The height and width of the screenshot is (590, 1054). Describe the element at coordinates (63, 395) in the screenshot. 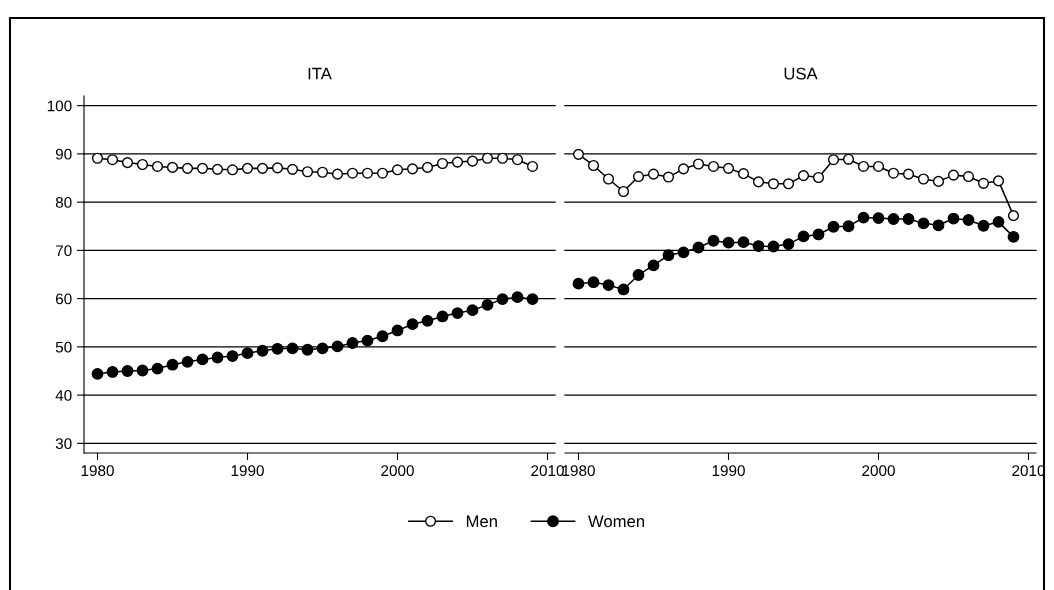

I see `y-tick-label: 40` at that location.